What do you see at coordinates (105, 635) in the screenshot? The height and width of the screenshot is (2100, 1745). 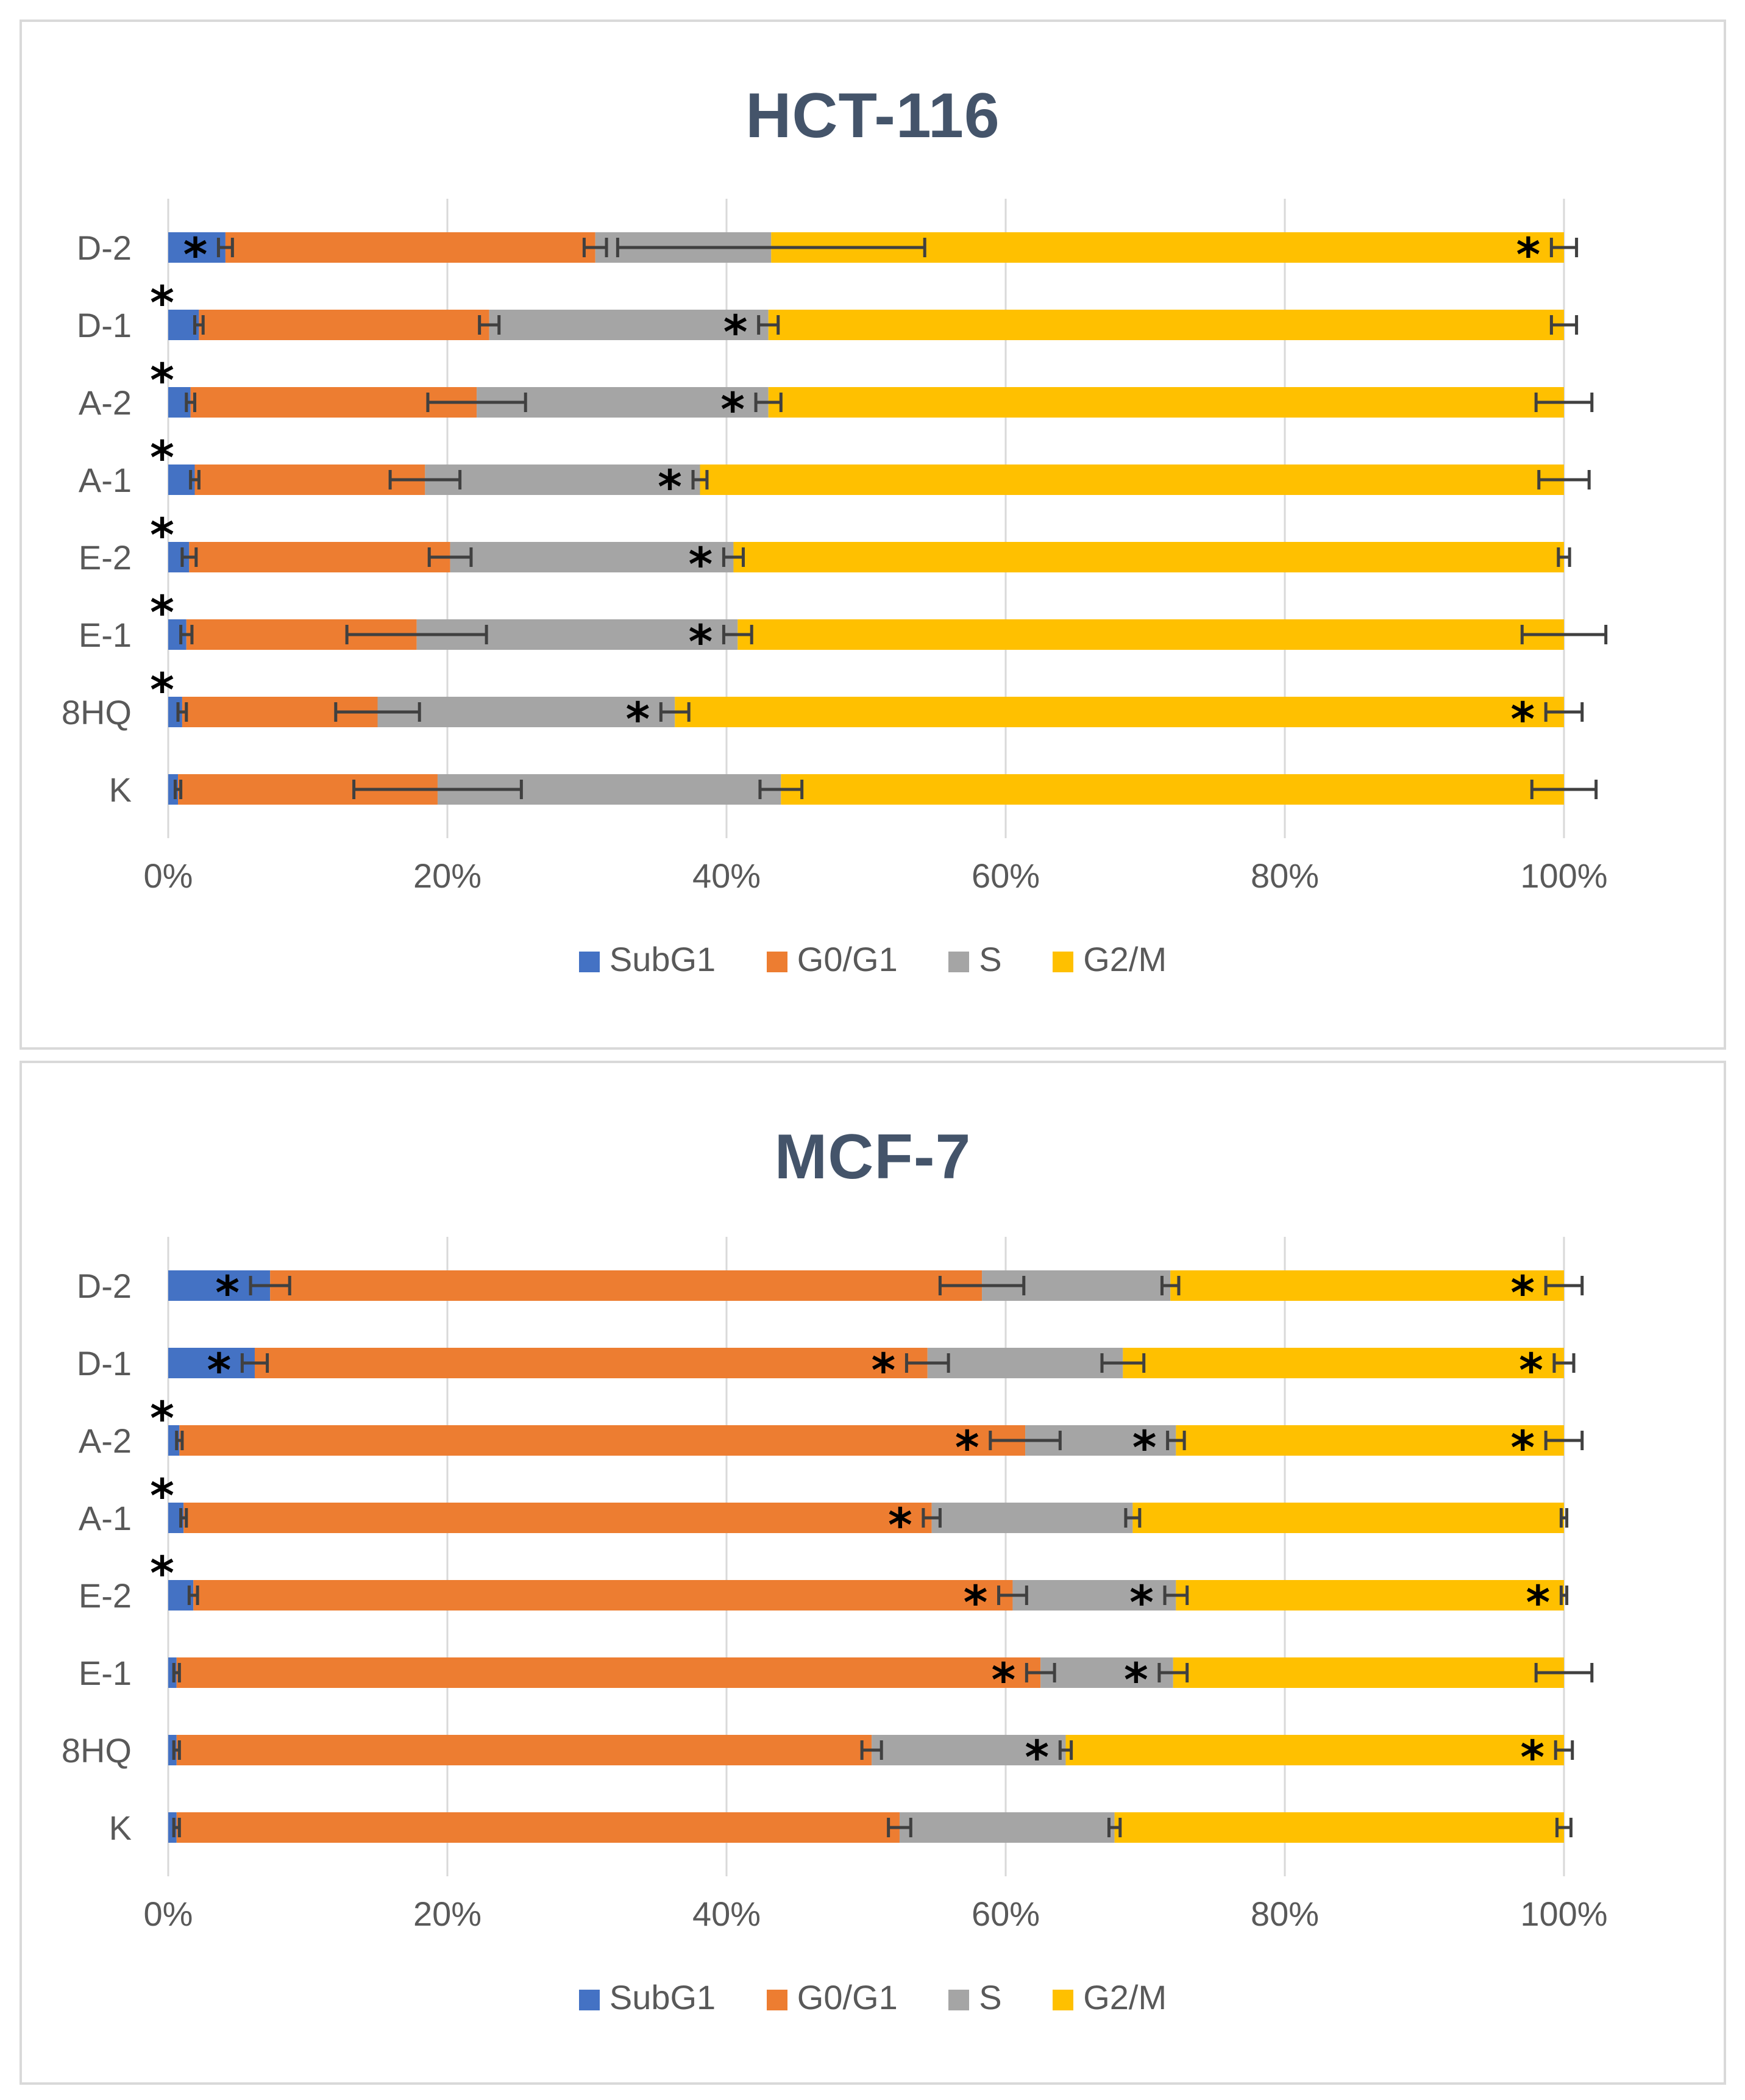 I see `y-category-label: E-1` at bounding box center [105, 635].